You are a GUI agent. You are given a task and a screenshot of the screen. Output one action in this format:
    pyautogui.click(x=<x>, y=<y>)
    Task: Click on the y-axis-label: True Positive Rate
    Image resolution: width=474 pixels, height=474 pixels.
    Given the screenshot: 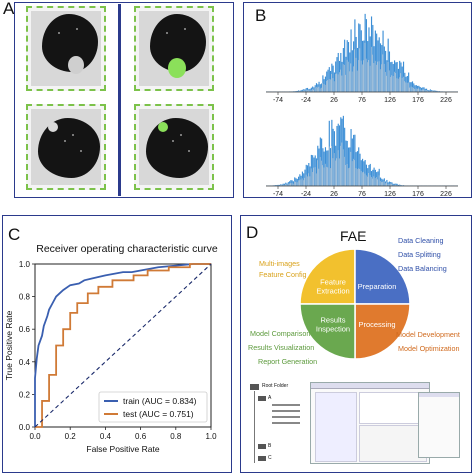 What is the action you would take?
    pyautogui.click(x=9, y=345)
    